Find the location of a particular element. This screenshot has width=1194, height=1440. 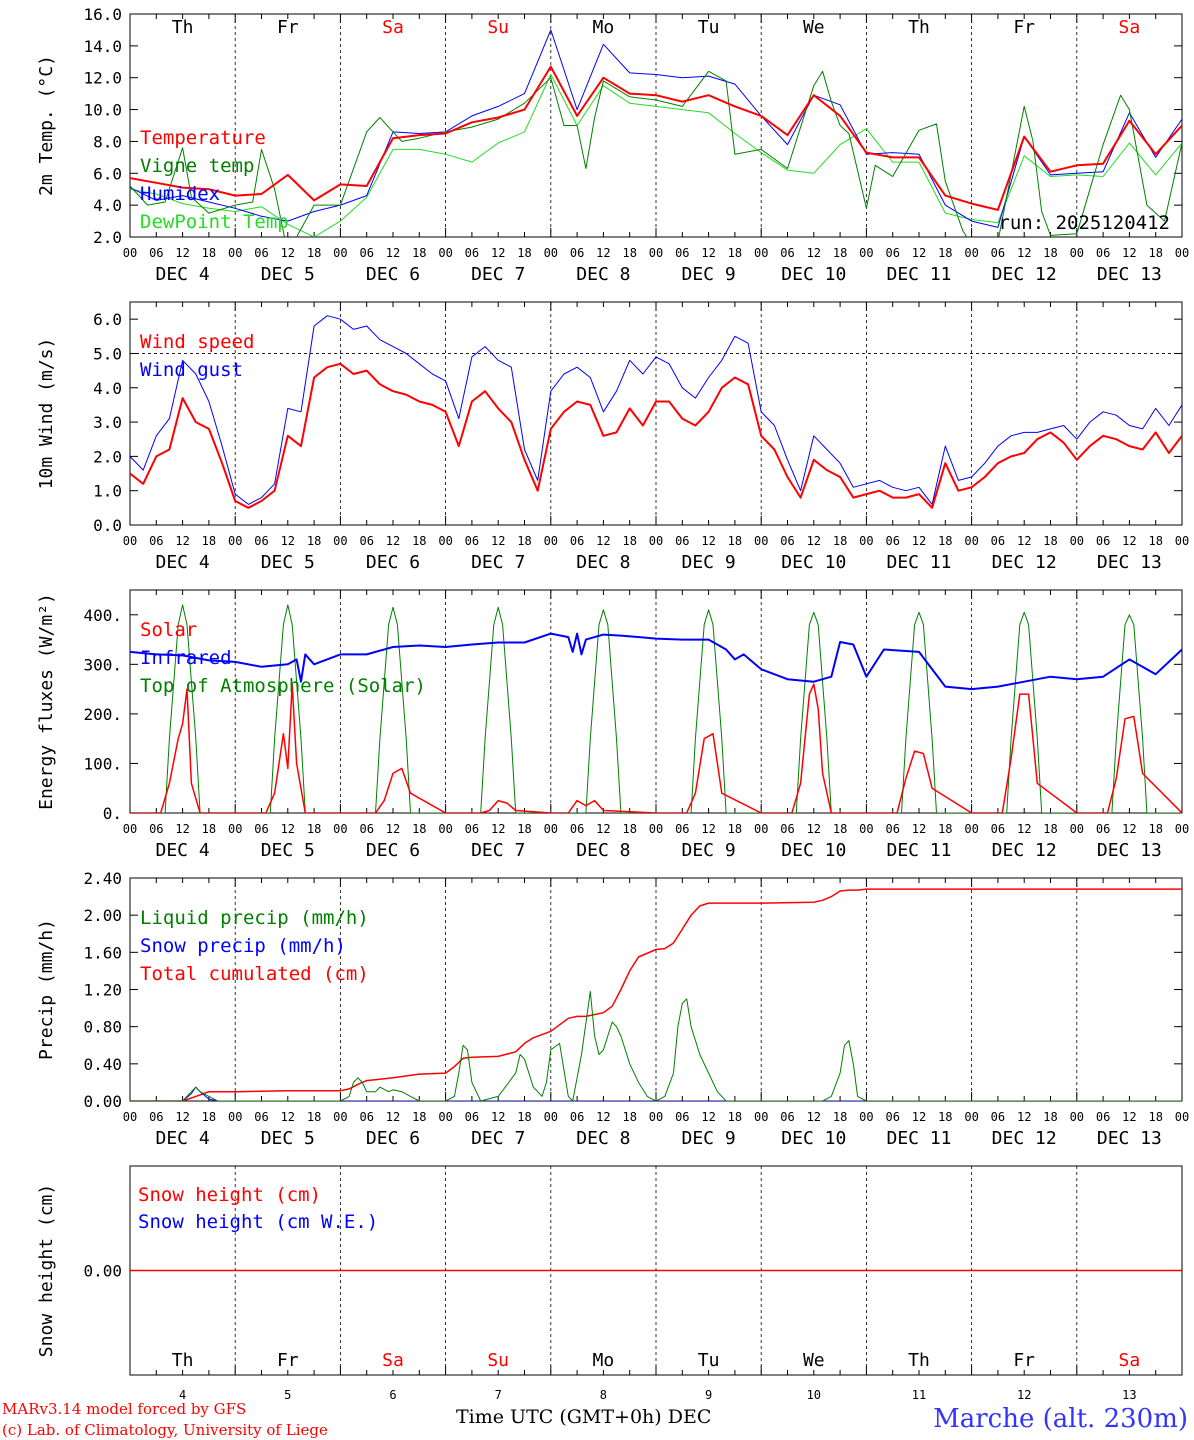

y-tick-label: 0.00 is located at coordinates (102, 1271).